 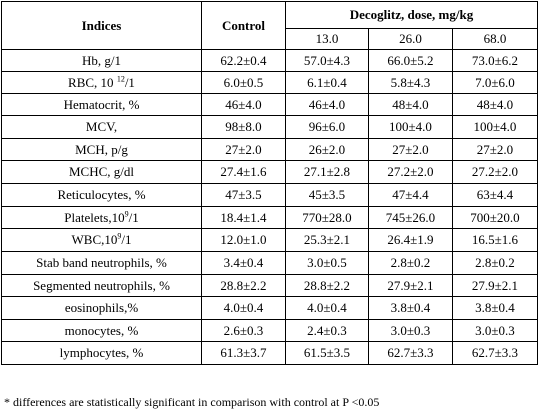 What do you see at coordinates (243, 25) in the screenshot?
I see `control-header: Control` at bounding box center [243, 25].